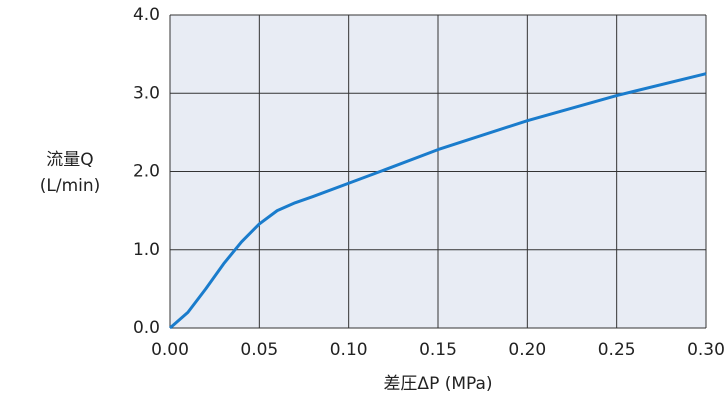 The width and height of the screenshot is (728, 400). What do you see at coordinates (438, 350) in the screenshot?
I see `x-tick-label: 0.15` at bounding box center [438, 350].